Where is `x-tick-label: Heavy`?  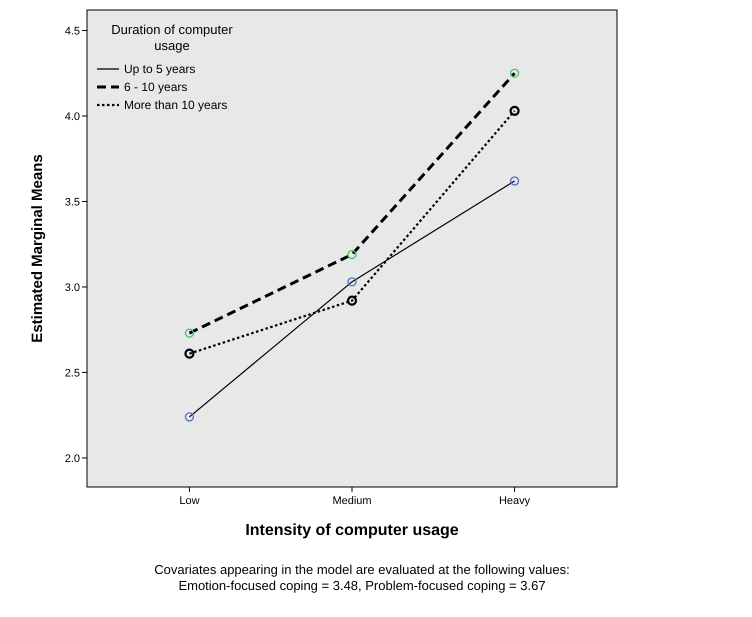 x-tick-label: Heavy is located at coordinates (514, 501).